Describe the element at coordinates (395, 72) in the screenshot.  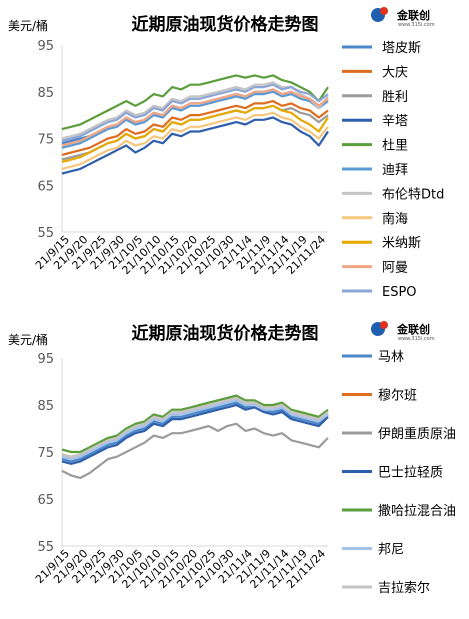
I see `legend-label: 大庆` at that location.